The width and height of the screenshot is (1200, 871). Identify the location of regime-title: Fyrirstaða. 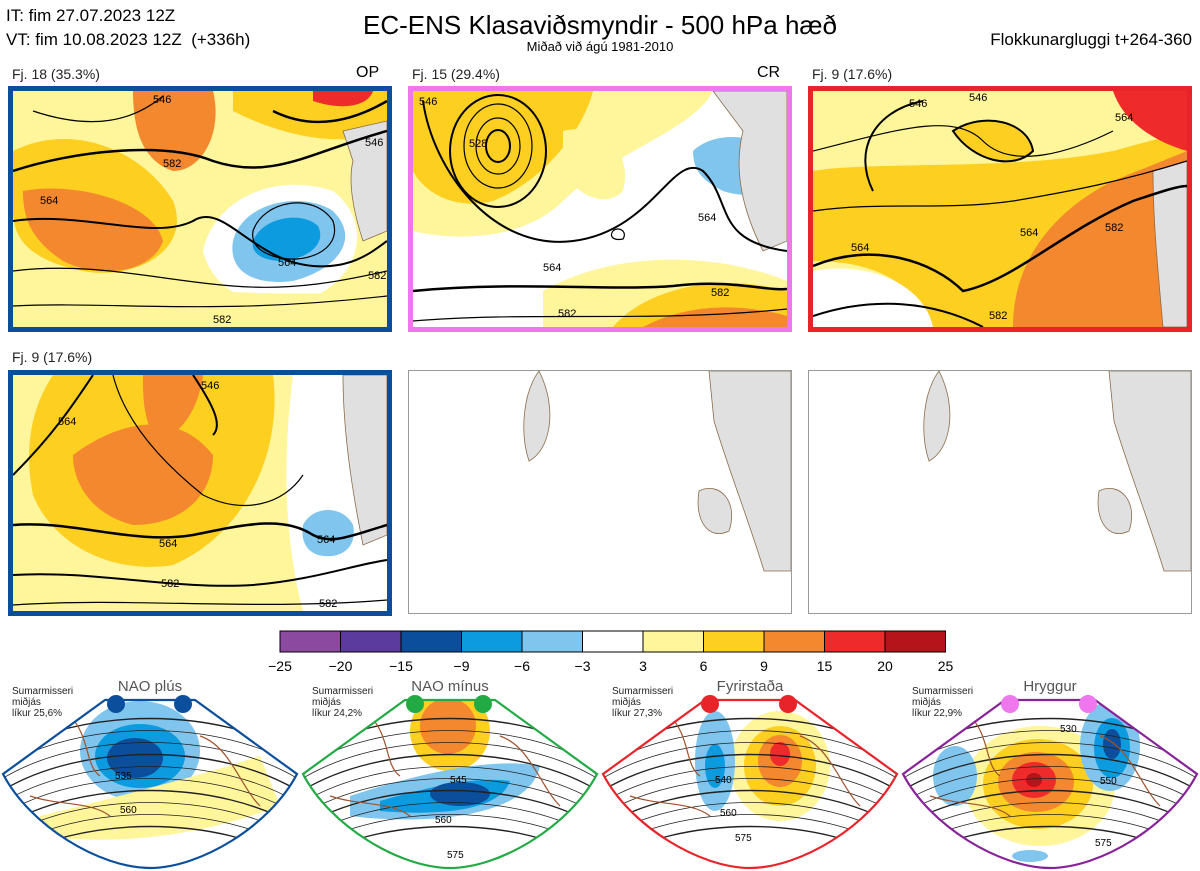
(750, 686).